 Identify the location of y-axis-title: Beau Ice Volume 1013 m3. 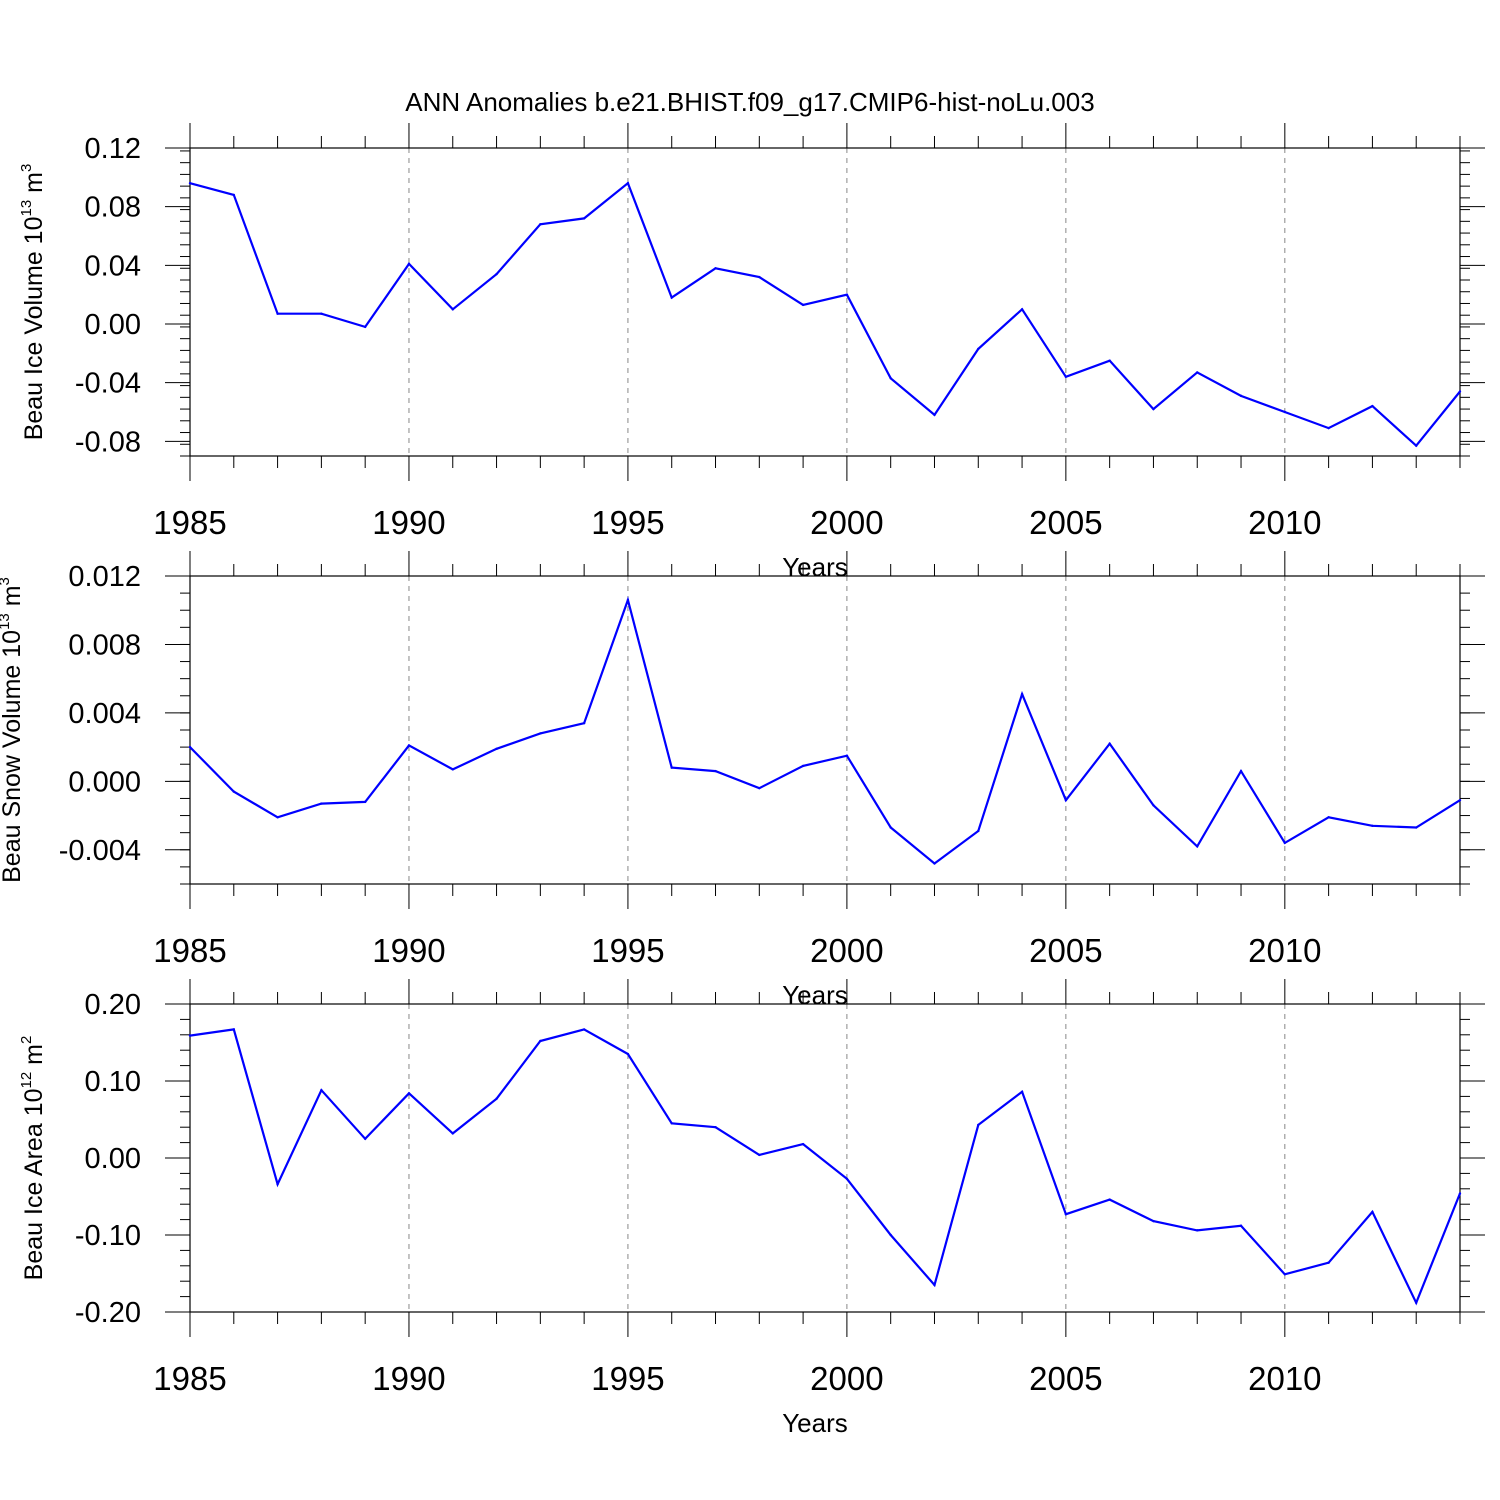
(33, 302).